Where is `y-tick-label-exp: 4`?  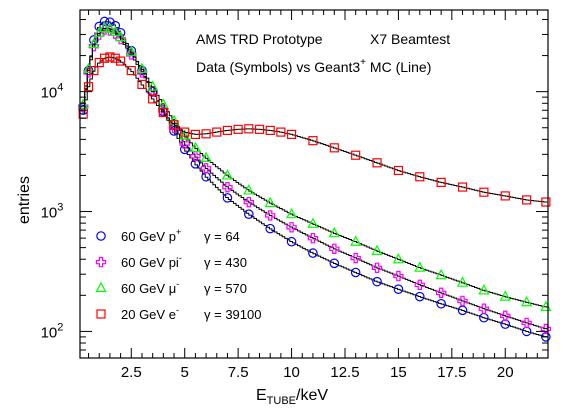
y-tick-label-exp: 4 is located at coordinates (60, 88).